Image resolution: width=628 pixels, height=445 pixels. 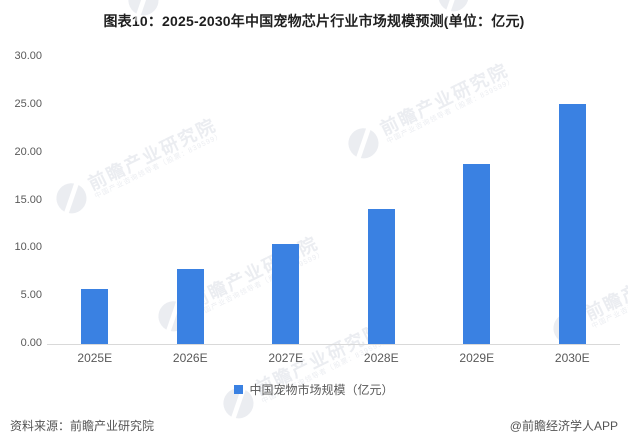 I want to click on x-axis: 2025E 2026E 2027E 2028E 2029E 2030E, so click(x=333, y=358).